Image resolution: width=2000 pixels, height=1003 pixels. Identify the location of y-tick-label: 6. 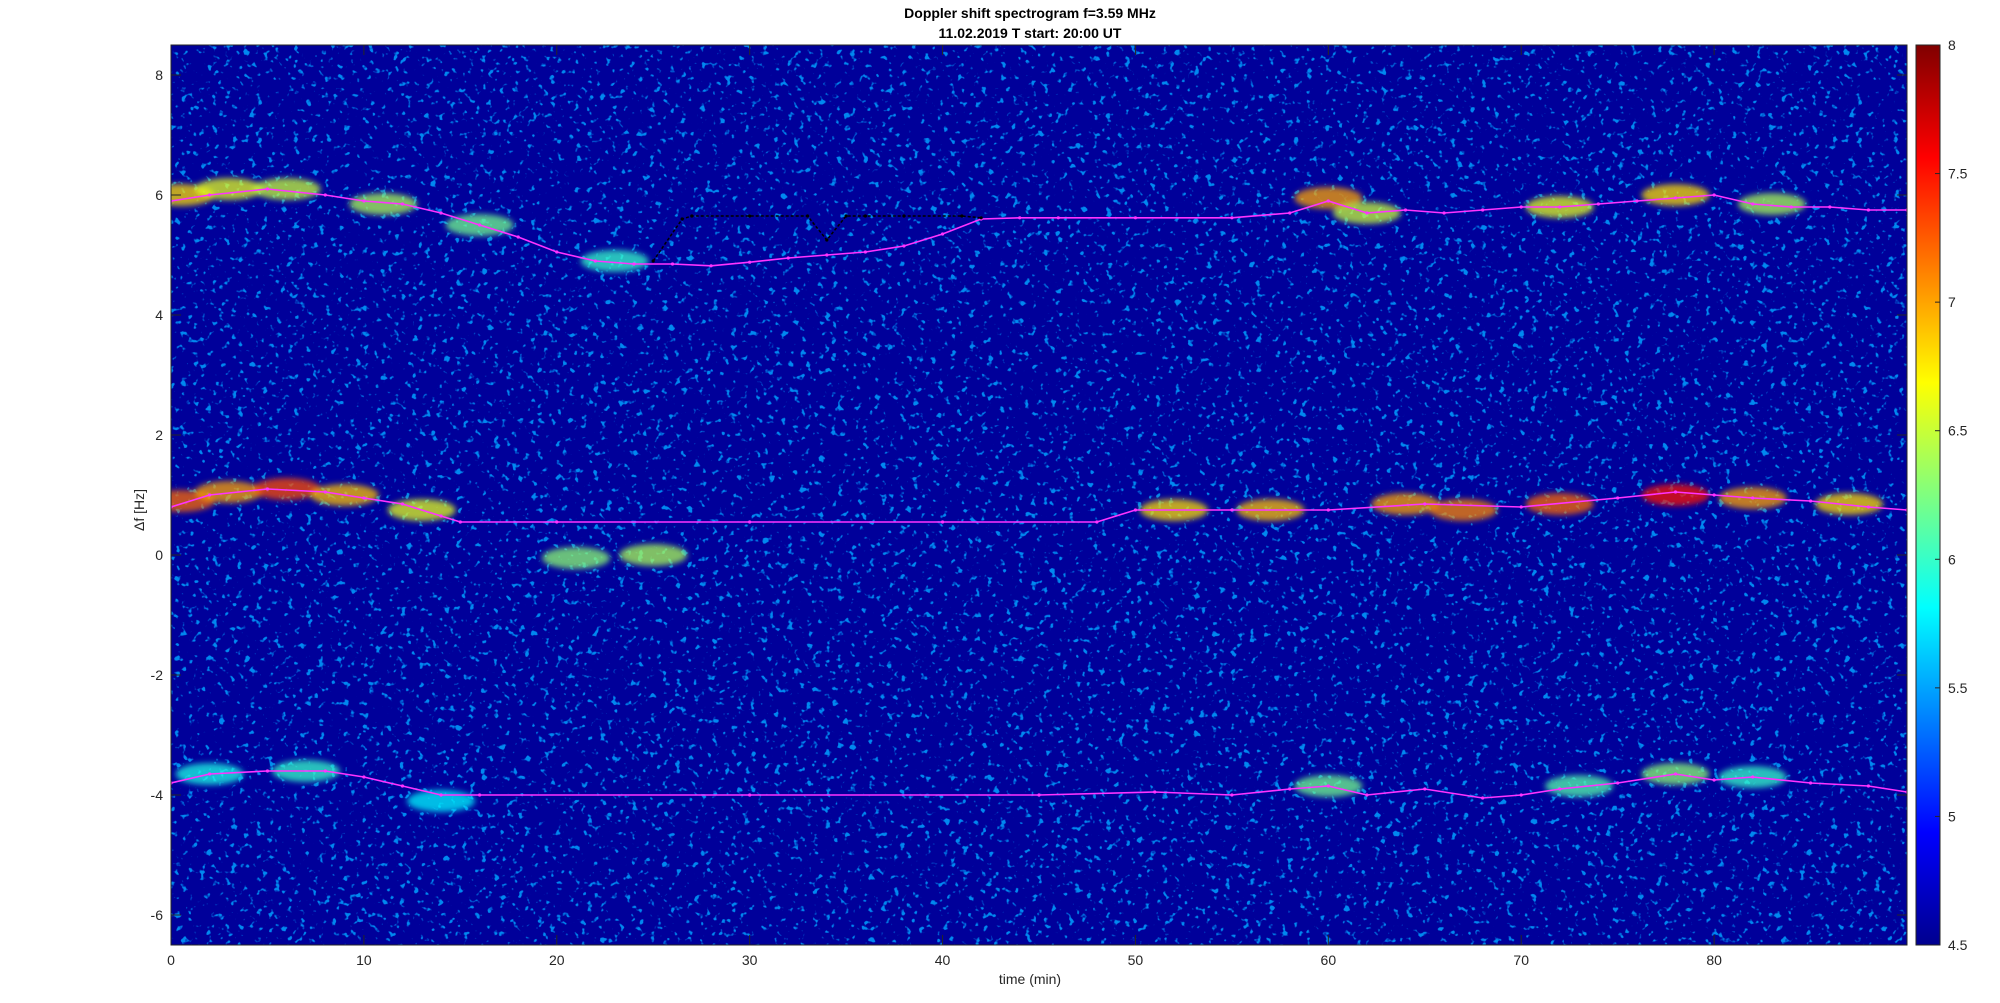
(159, 195).